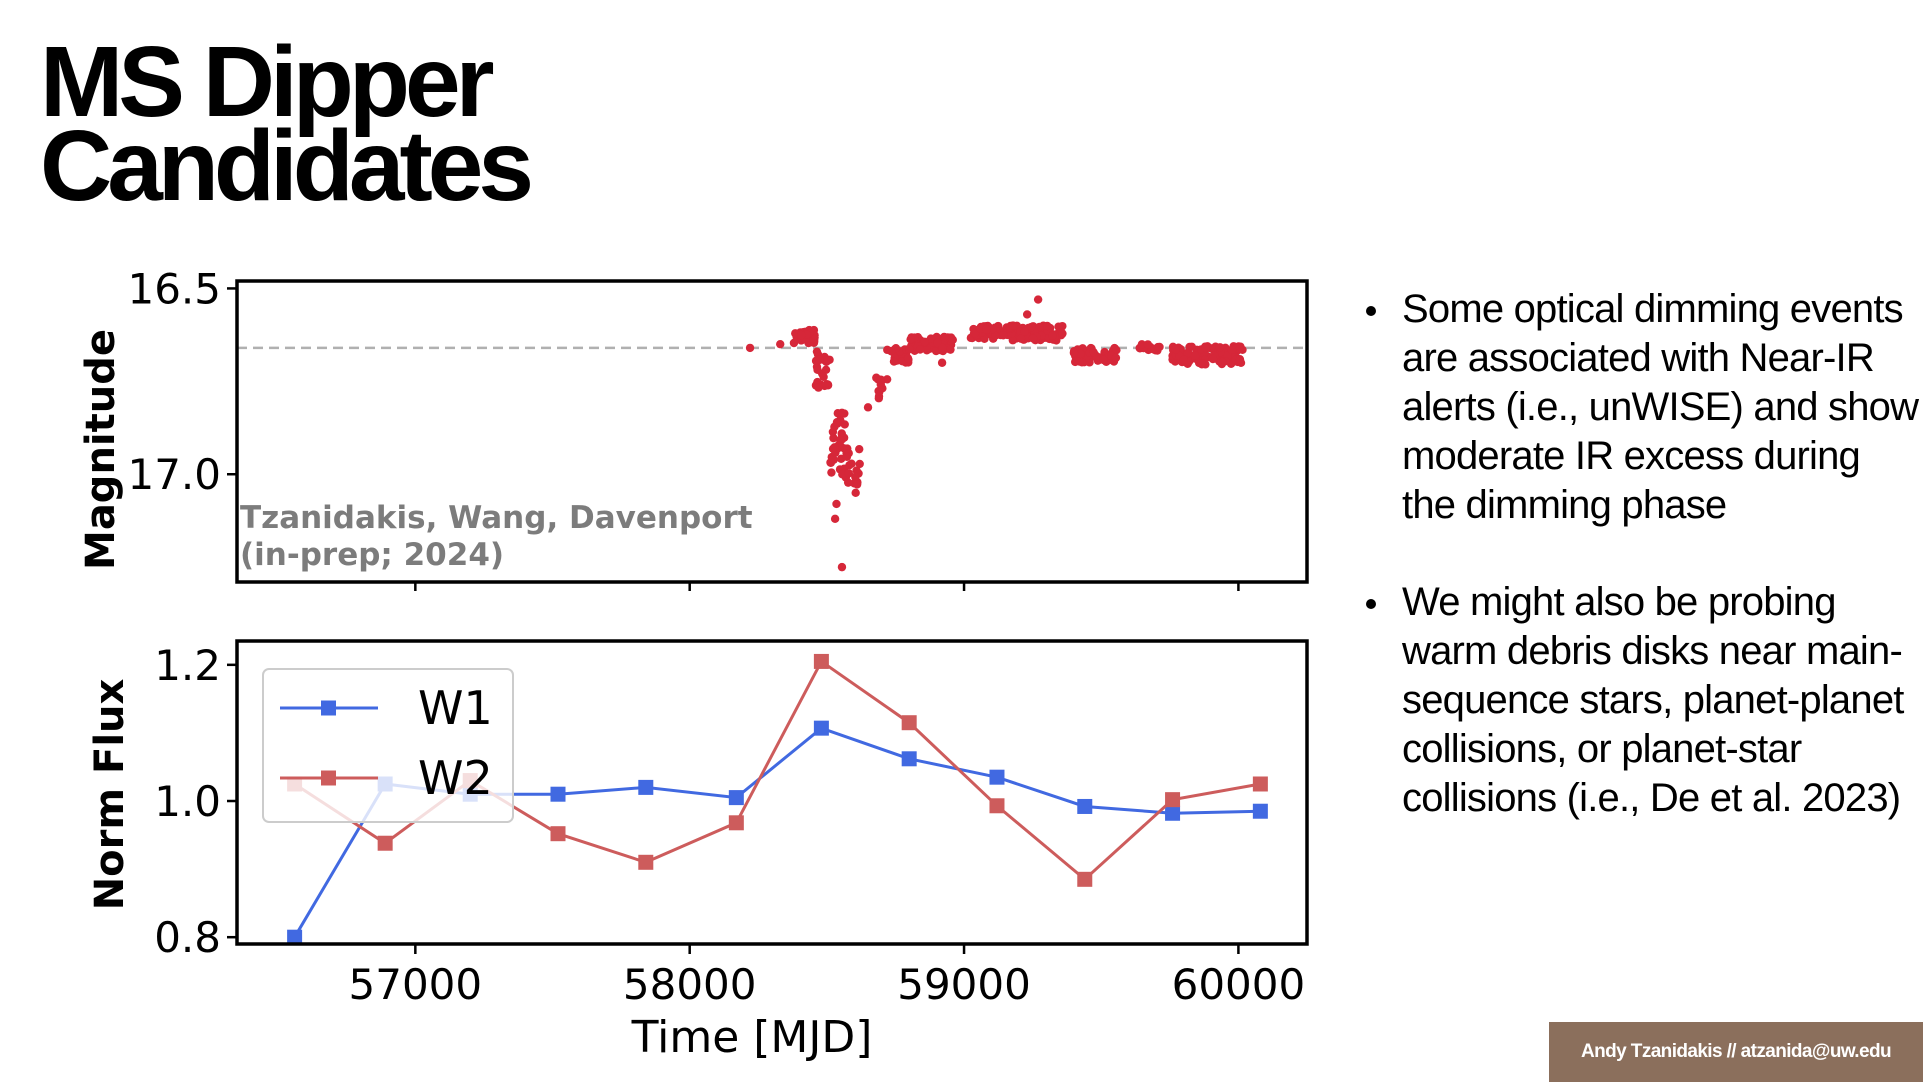  What do you see at coordinates (964, 984) in the screenshot?
I see `x-tick-label: 59000` at bounding box center [964, 984].